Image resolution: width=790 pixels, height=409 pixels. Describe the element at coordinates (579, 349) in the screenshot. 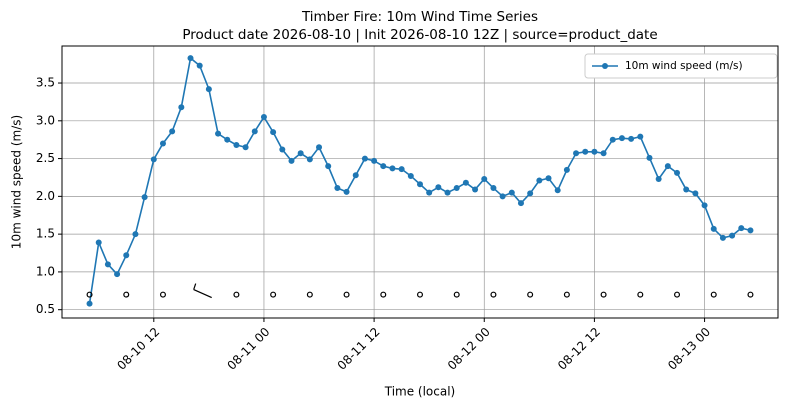

I see `x-tick-label: 08-12 12` at that location.